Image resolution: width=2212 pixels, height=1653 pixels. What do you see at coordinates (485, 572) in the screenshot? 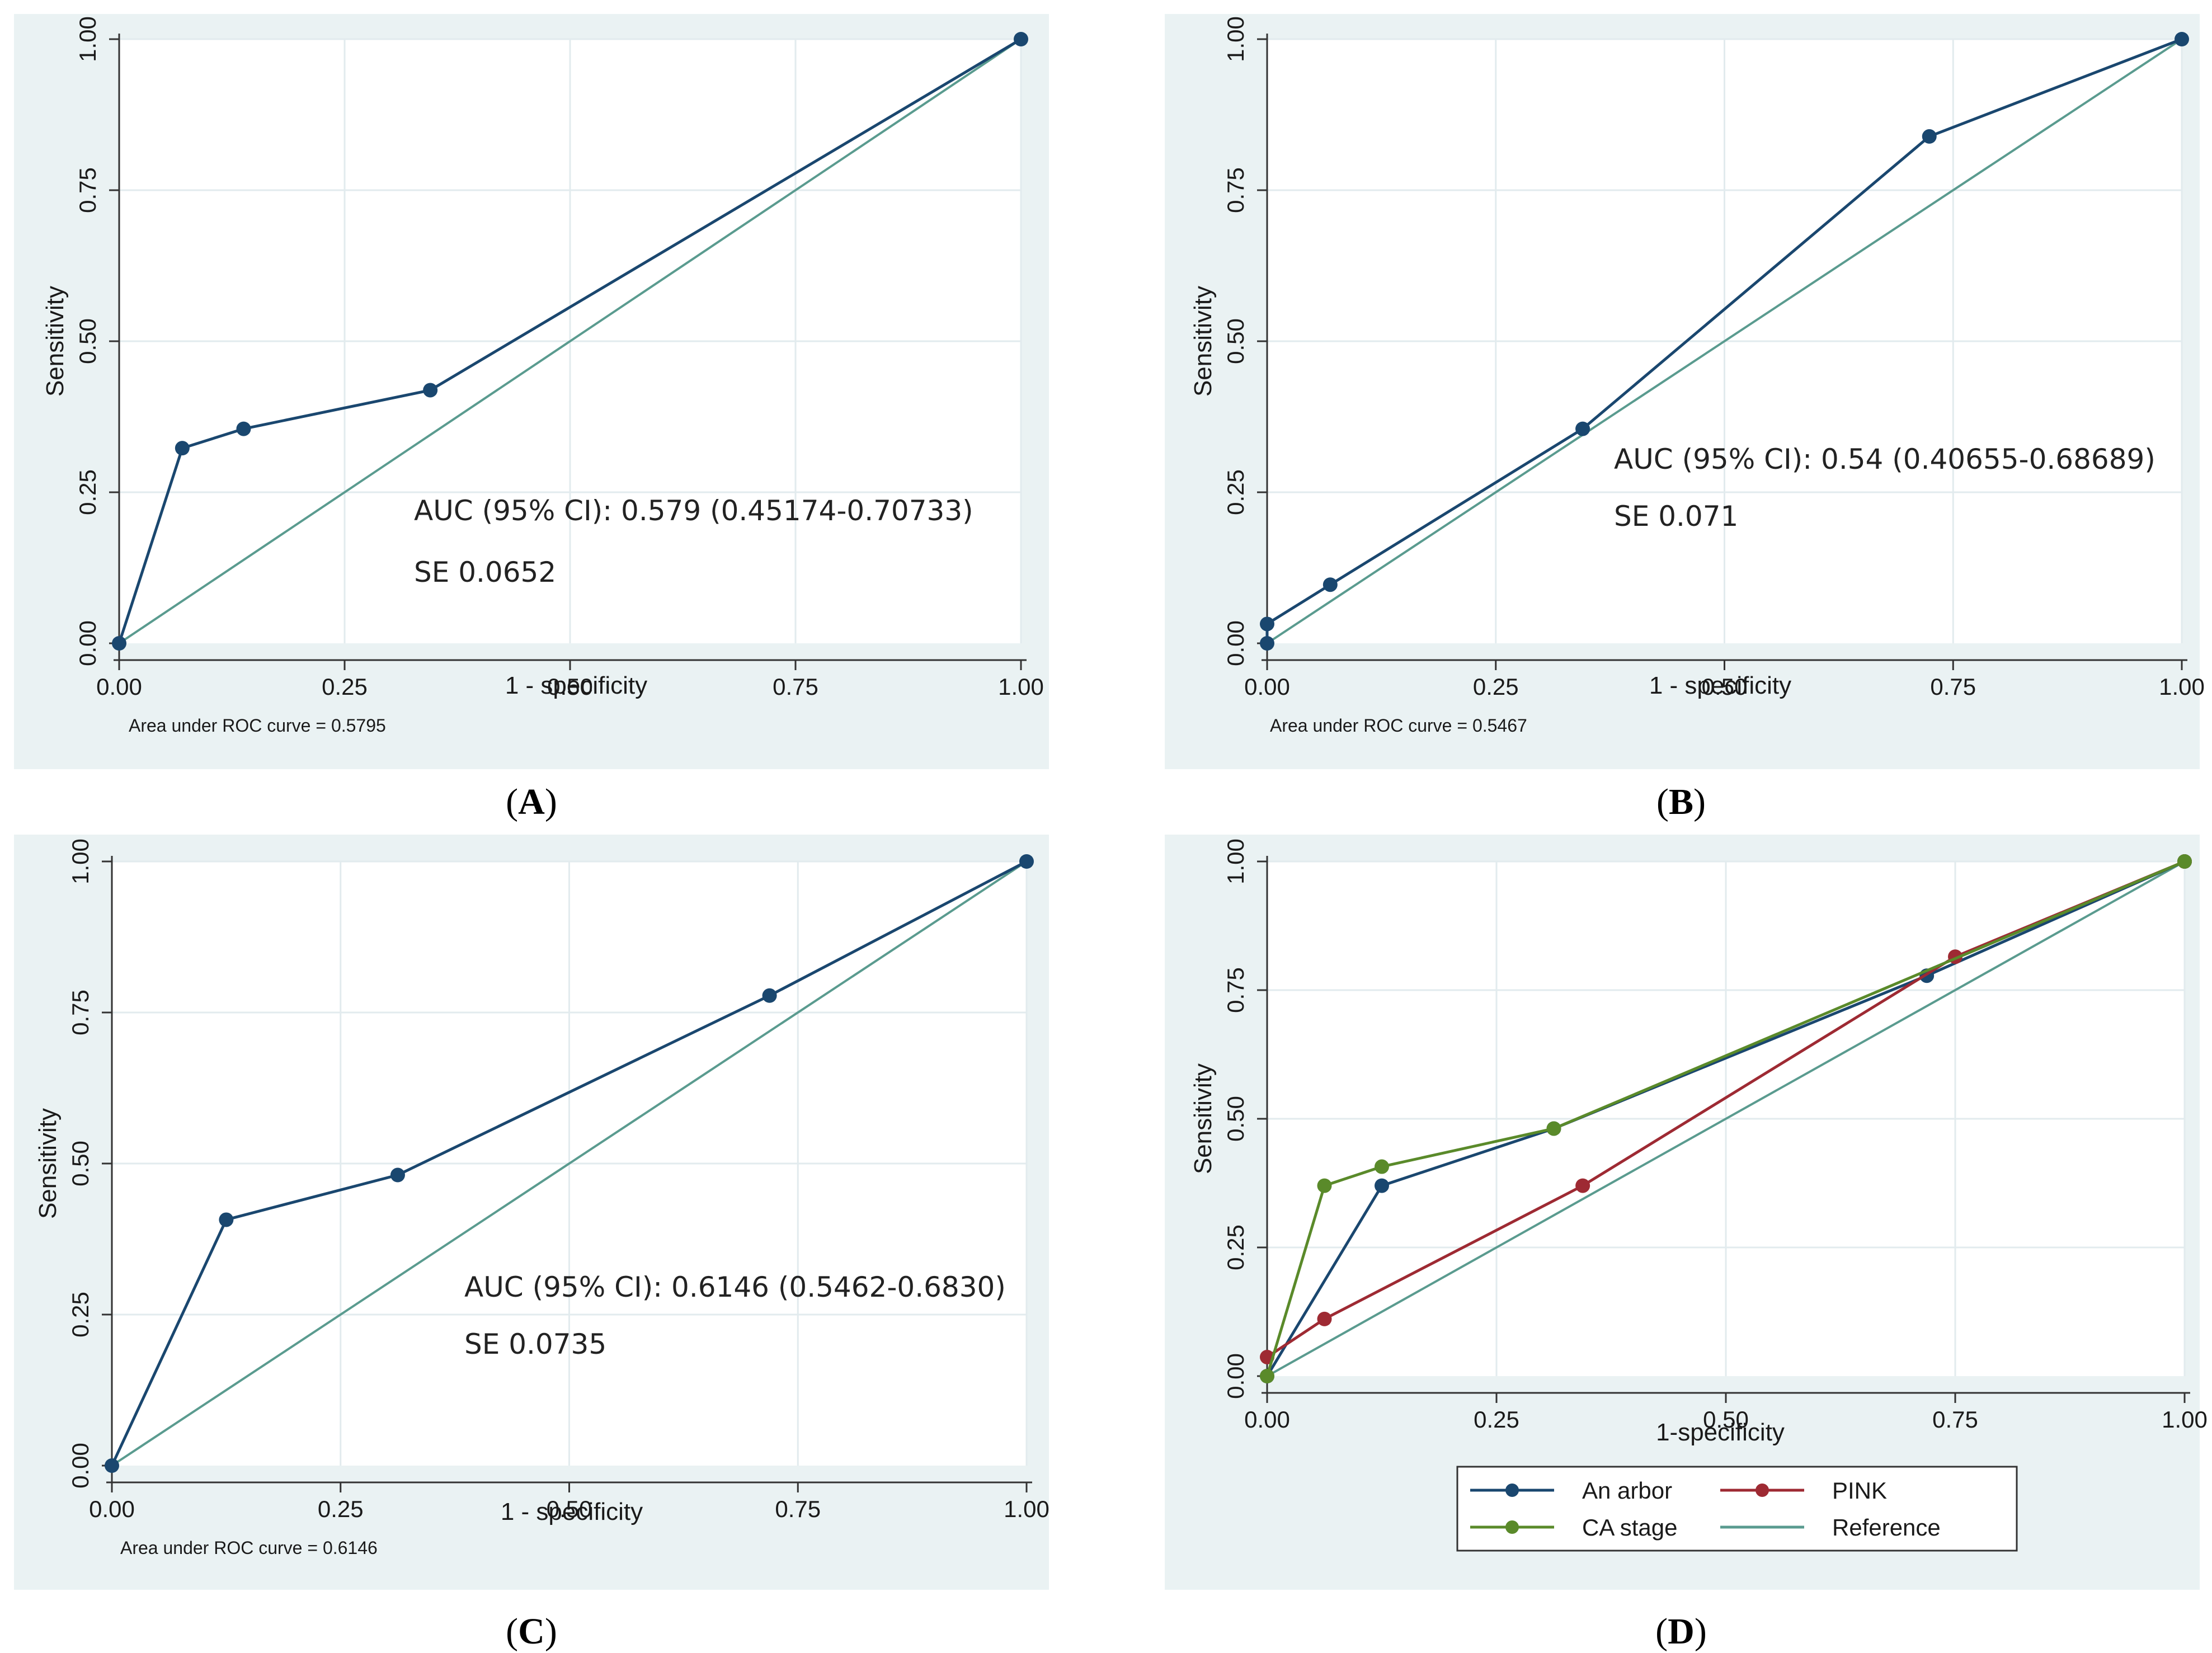
I see `annotation-a: SE 0.0652` at bounding box center [485, 572].